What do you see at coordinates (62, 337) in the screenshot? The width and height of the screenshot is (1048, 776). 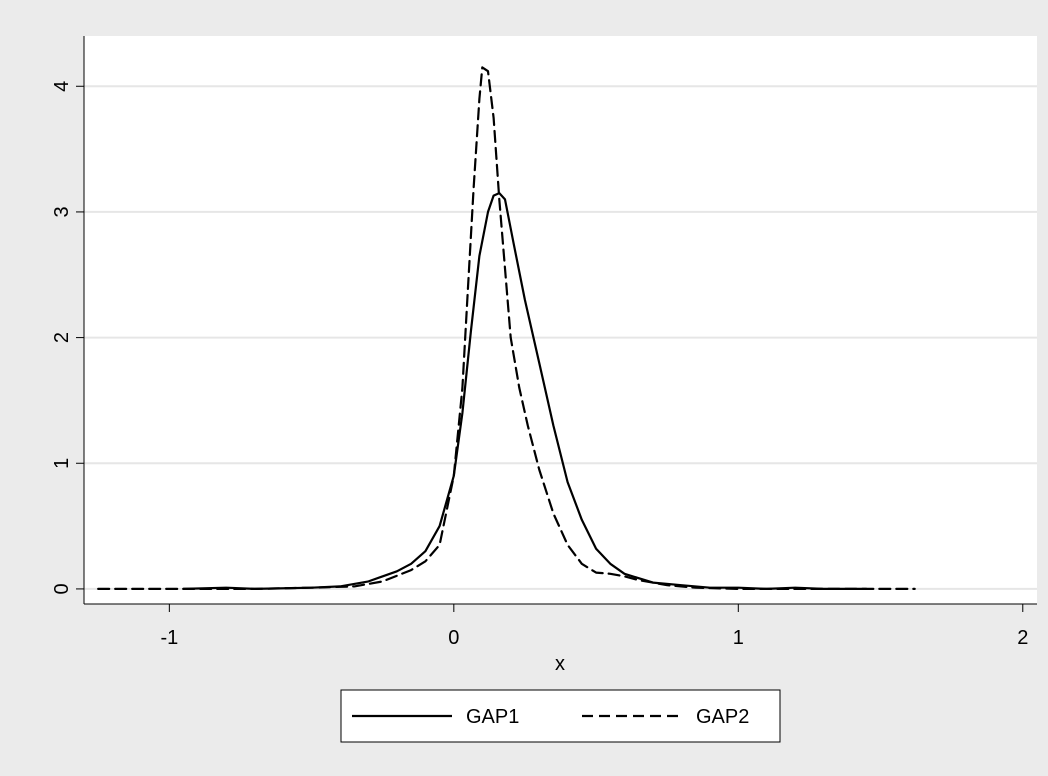 I see `y-tick-label: 2` at bounding box center [62, 337].